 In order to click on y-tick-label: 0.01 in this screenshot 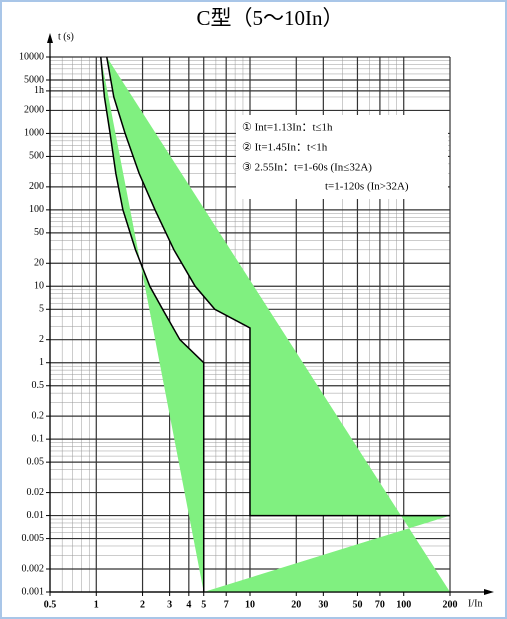, I will do `click(36, 515)`.